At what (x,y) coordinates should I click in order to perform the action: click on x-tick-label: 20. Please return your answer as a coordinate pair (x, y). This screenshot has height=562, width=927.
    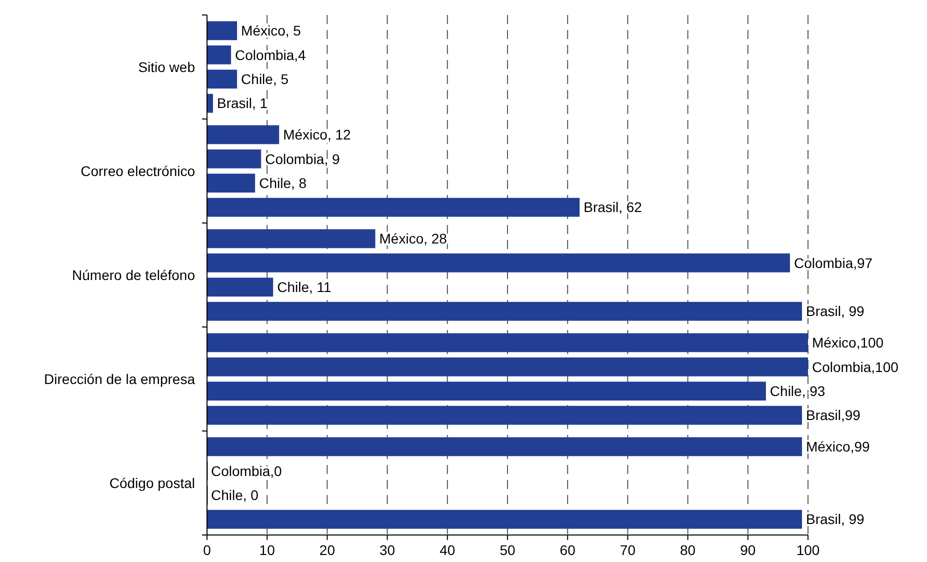
    Looking at the image, I should click on (327, 550).